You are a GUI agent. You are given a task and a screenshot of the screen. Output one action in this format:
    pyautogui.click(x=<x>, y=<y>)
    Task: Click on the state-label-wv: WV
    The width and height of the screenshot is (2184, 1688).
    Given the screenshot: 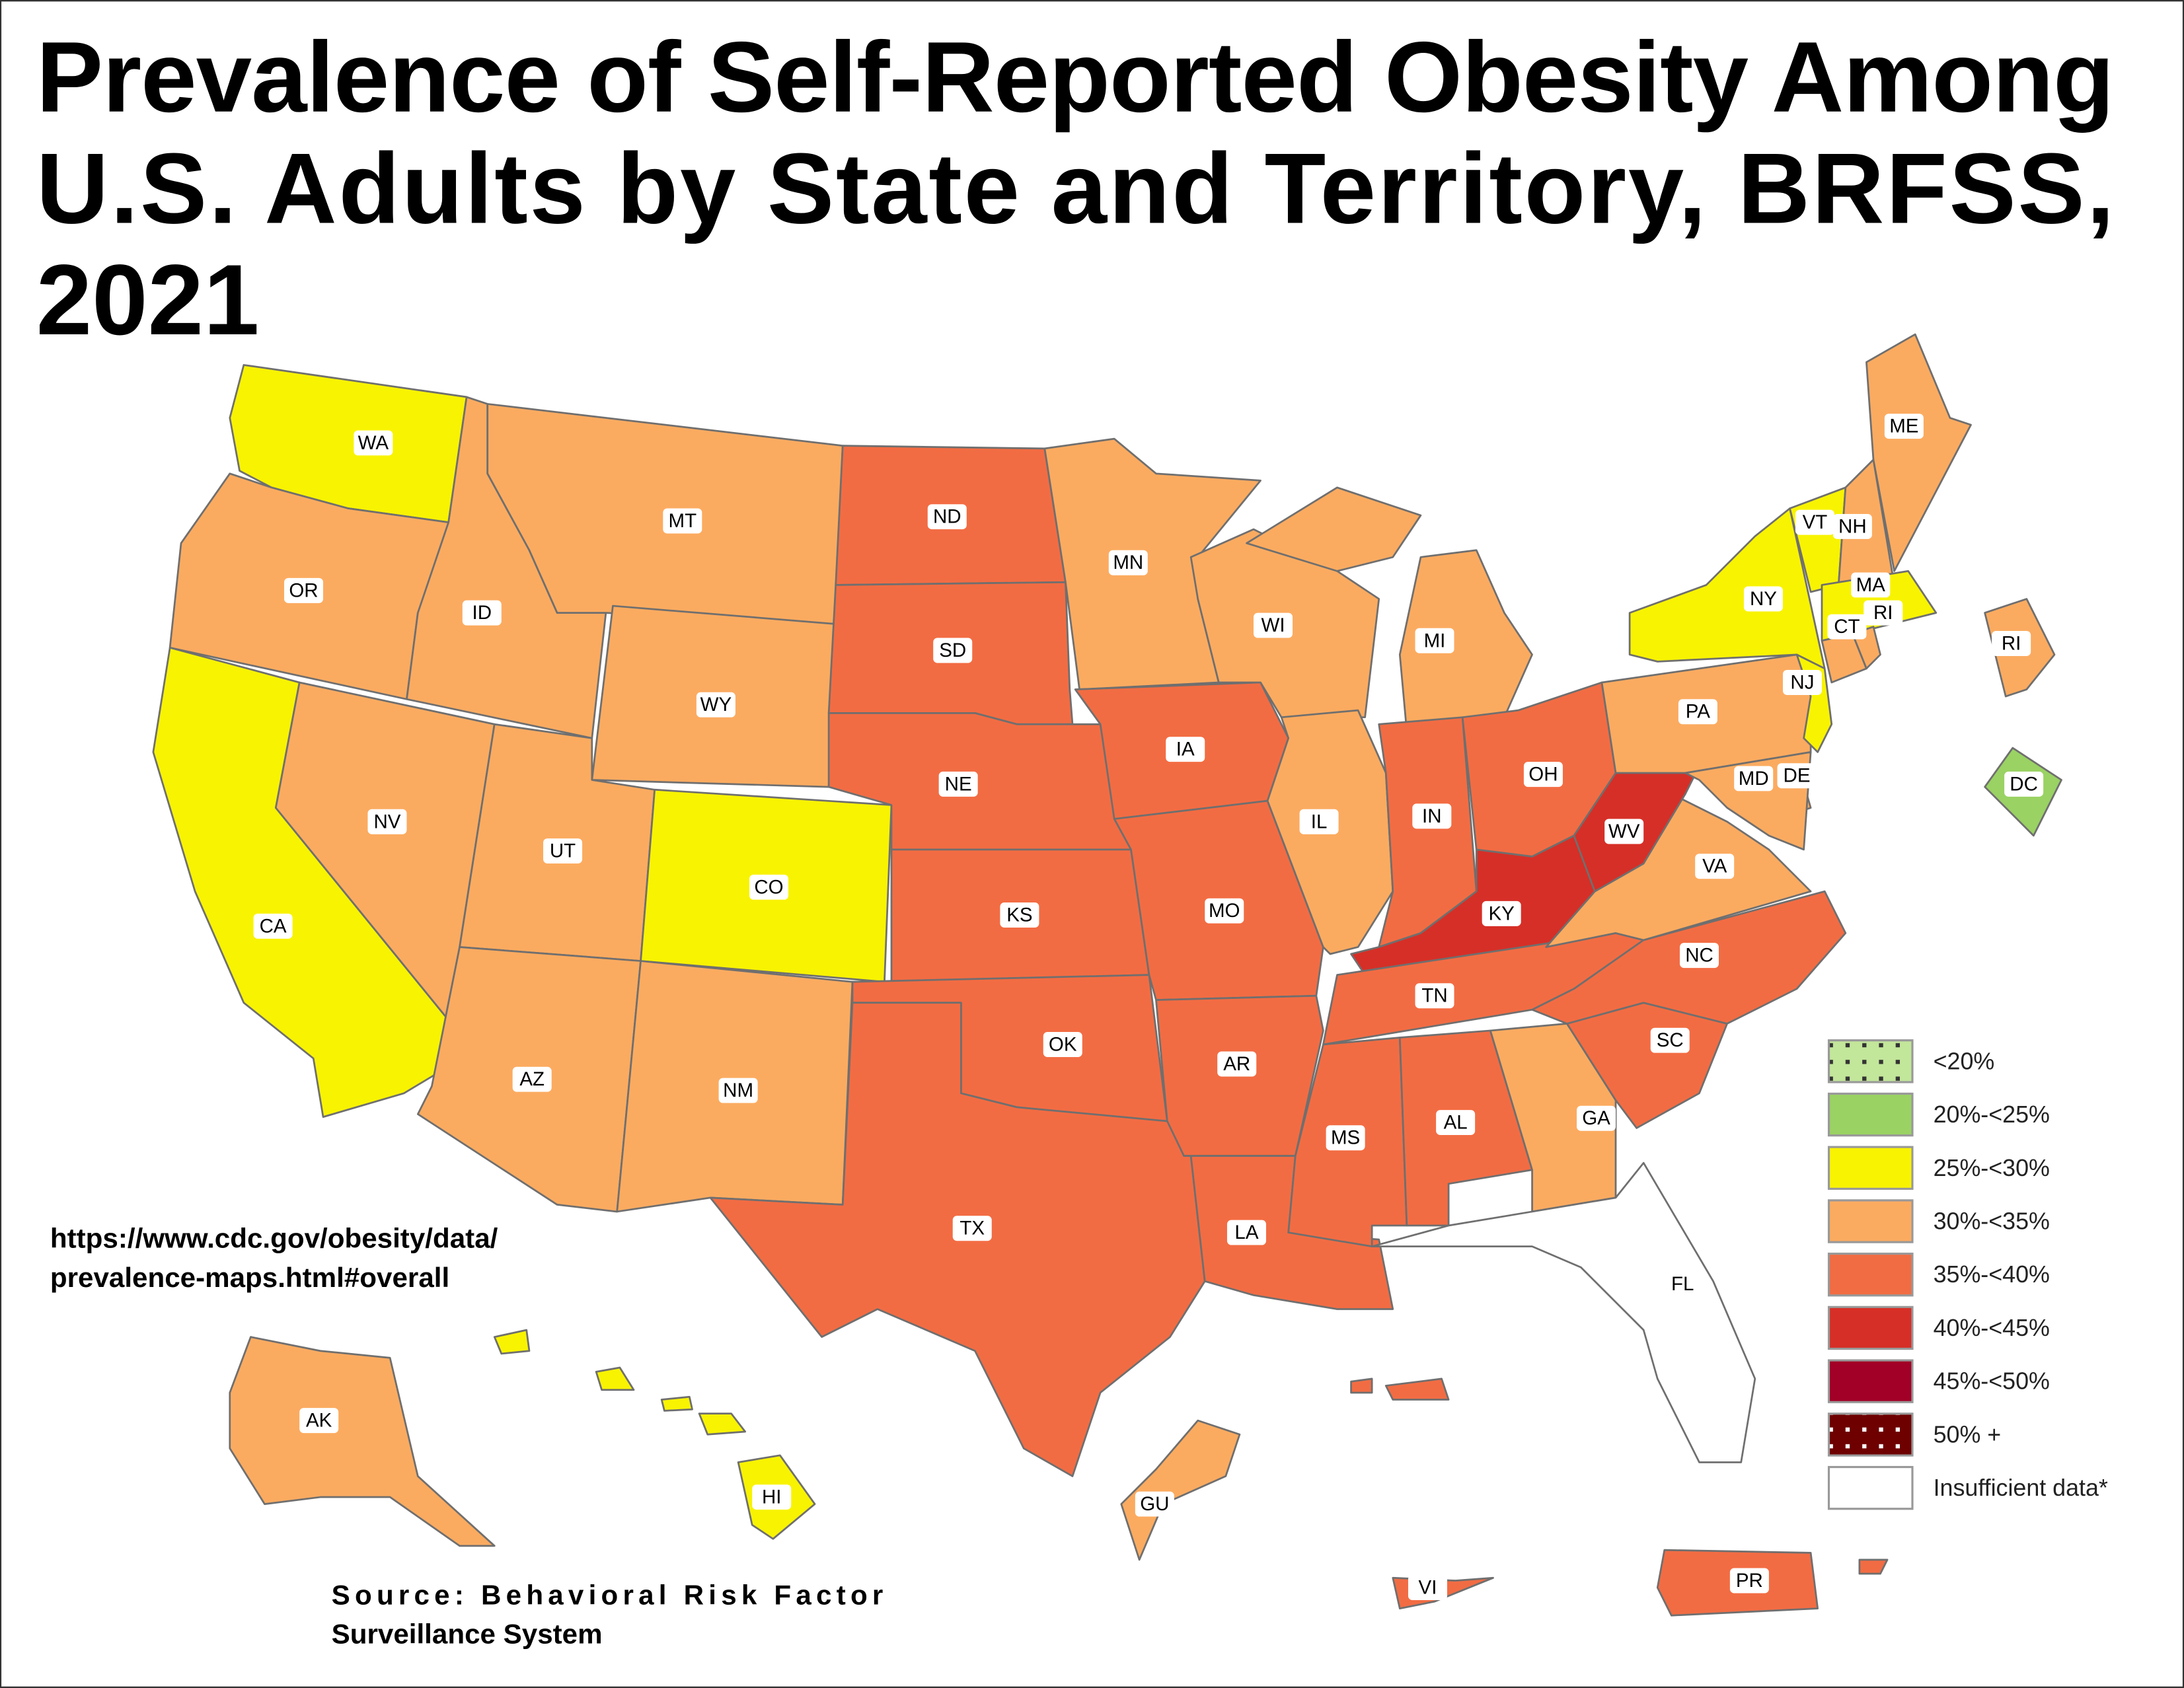 What is the action you would take?
    pyautogui.click(x=1624, y=831)
    